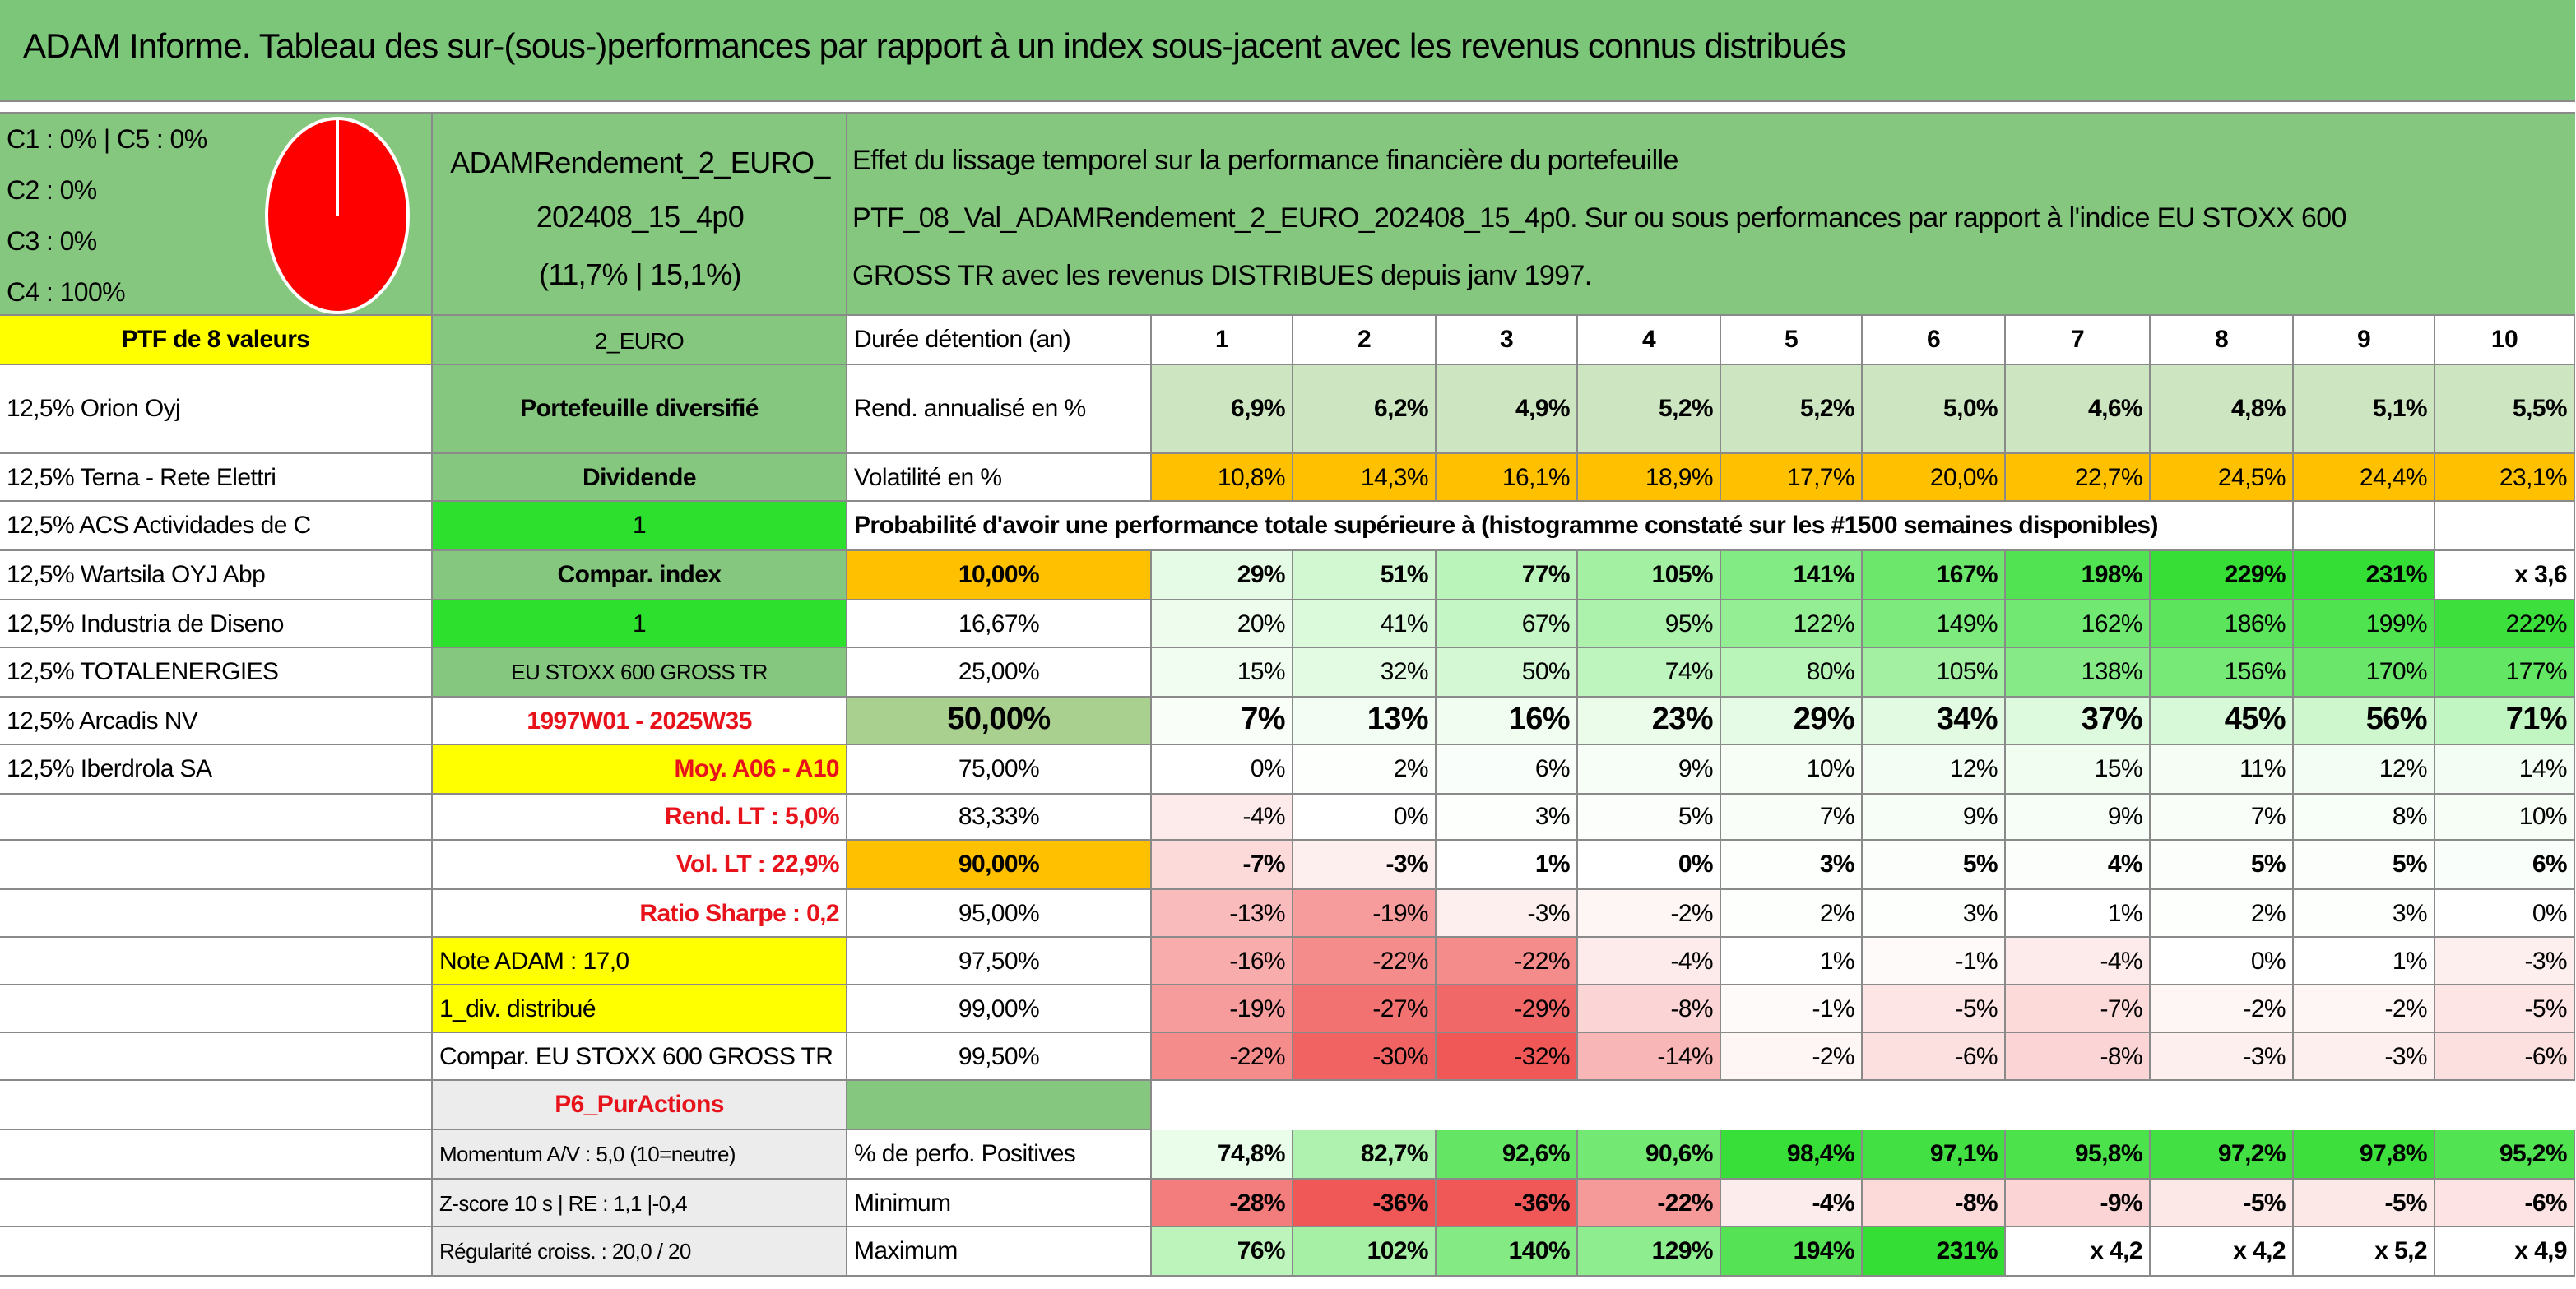 The image size is (2576, 1289). Describe the element at coordinates (2505, 865) in the screenshot. I see `table-cell: 6%` at that location.